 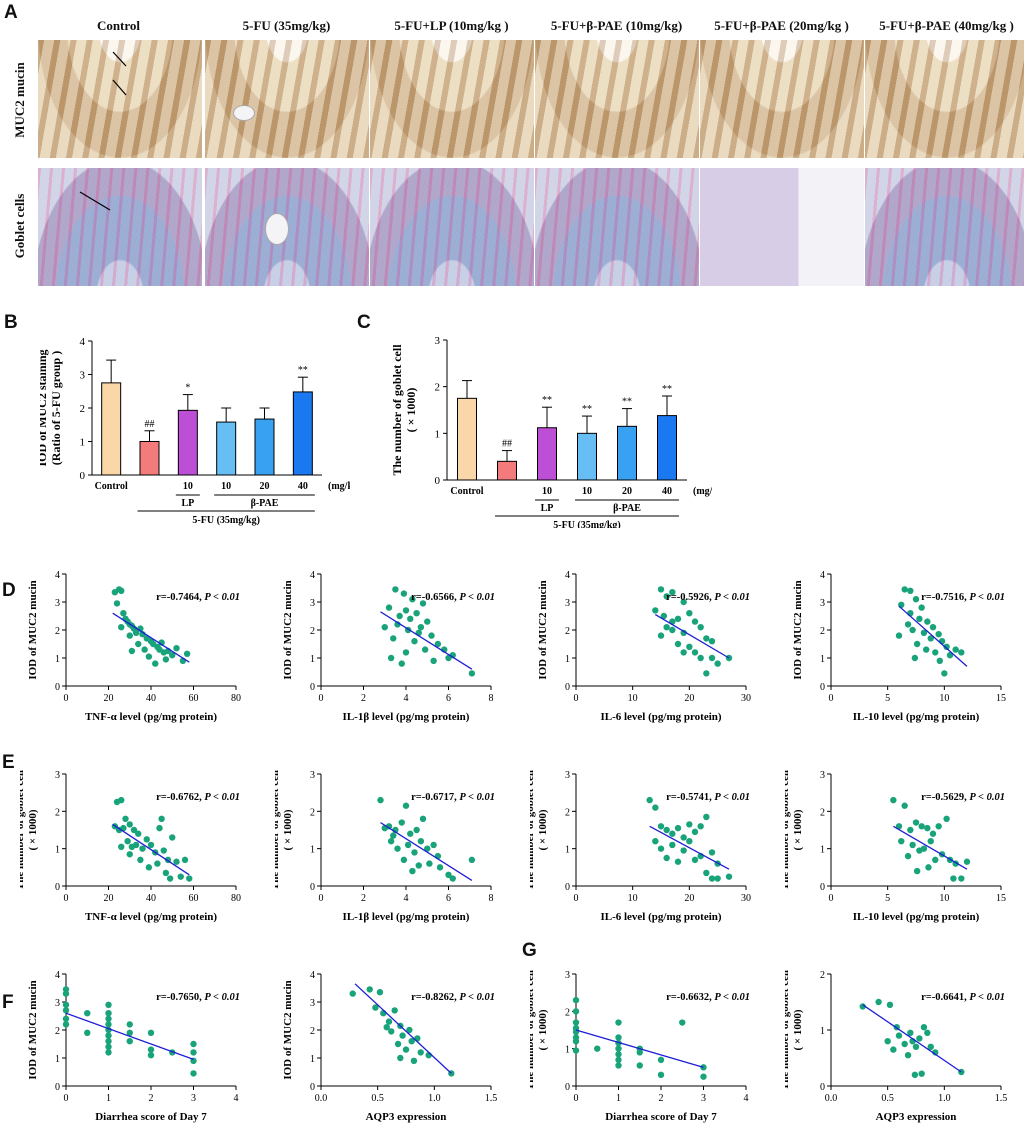 What do you see at coordinates (56, 408) in the screenshot?
I see `y-axis-label: (Ratio of 5-FU group )` at bounding box center [56, 408].